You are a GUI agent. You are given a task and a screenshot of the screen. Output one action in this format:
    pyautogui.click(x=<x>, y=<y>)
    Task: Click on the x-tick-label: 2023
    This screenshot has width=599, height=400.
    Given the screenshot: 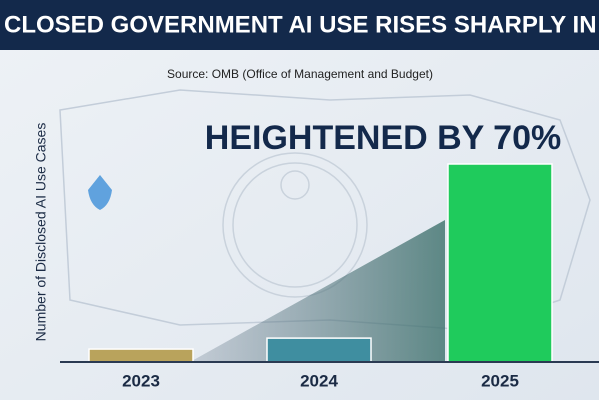 What is the action you would take?
    pyautogui.click(x=141, y=380)
    